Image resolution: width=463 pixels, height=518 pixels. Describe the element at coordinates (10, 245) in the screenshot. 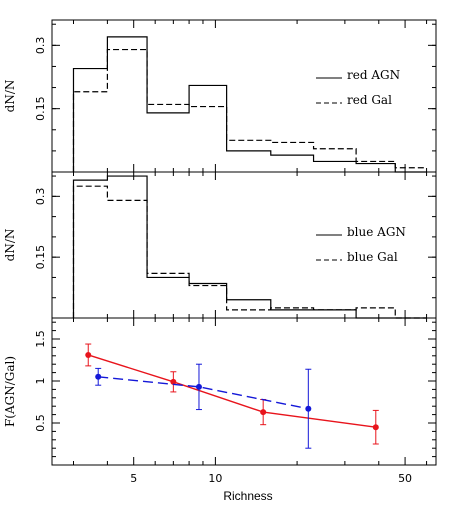

I see `panel-middle-y-axis-title: dN/N` at that location.